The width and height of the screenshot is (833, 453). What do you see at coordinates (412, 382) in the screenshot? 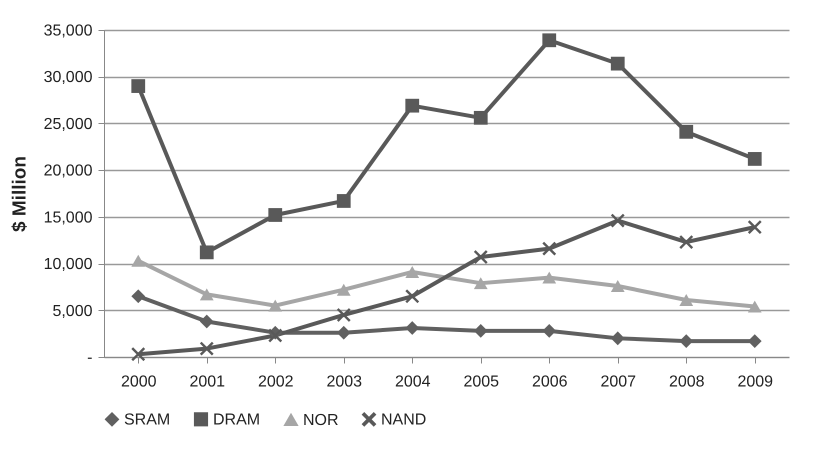
I see `x-tick-label: 2004` at bounding box center [412, 382].